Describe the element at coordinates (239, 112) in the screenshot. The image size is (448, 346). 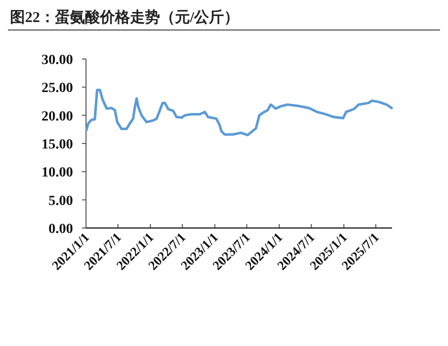
I see `line-series` at that location.